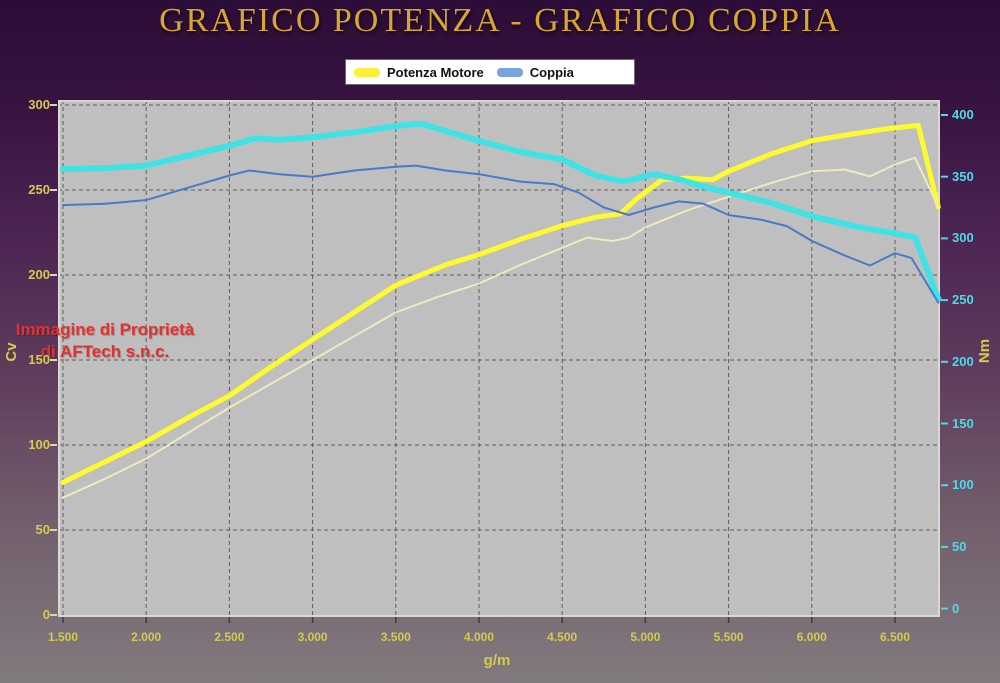  Describe the element at coordinates (229, 637) in the screenshot. I see `x-tick-label: 2.500` at that location.